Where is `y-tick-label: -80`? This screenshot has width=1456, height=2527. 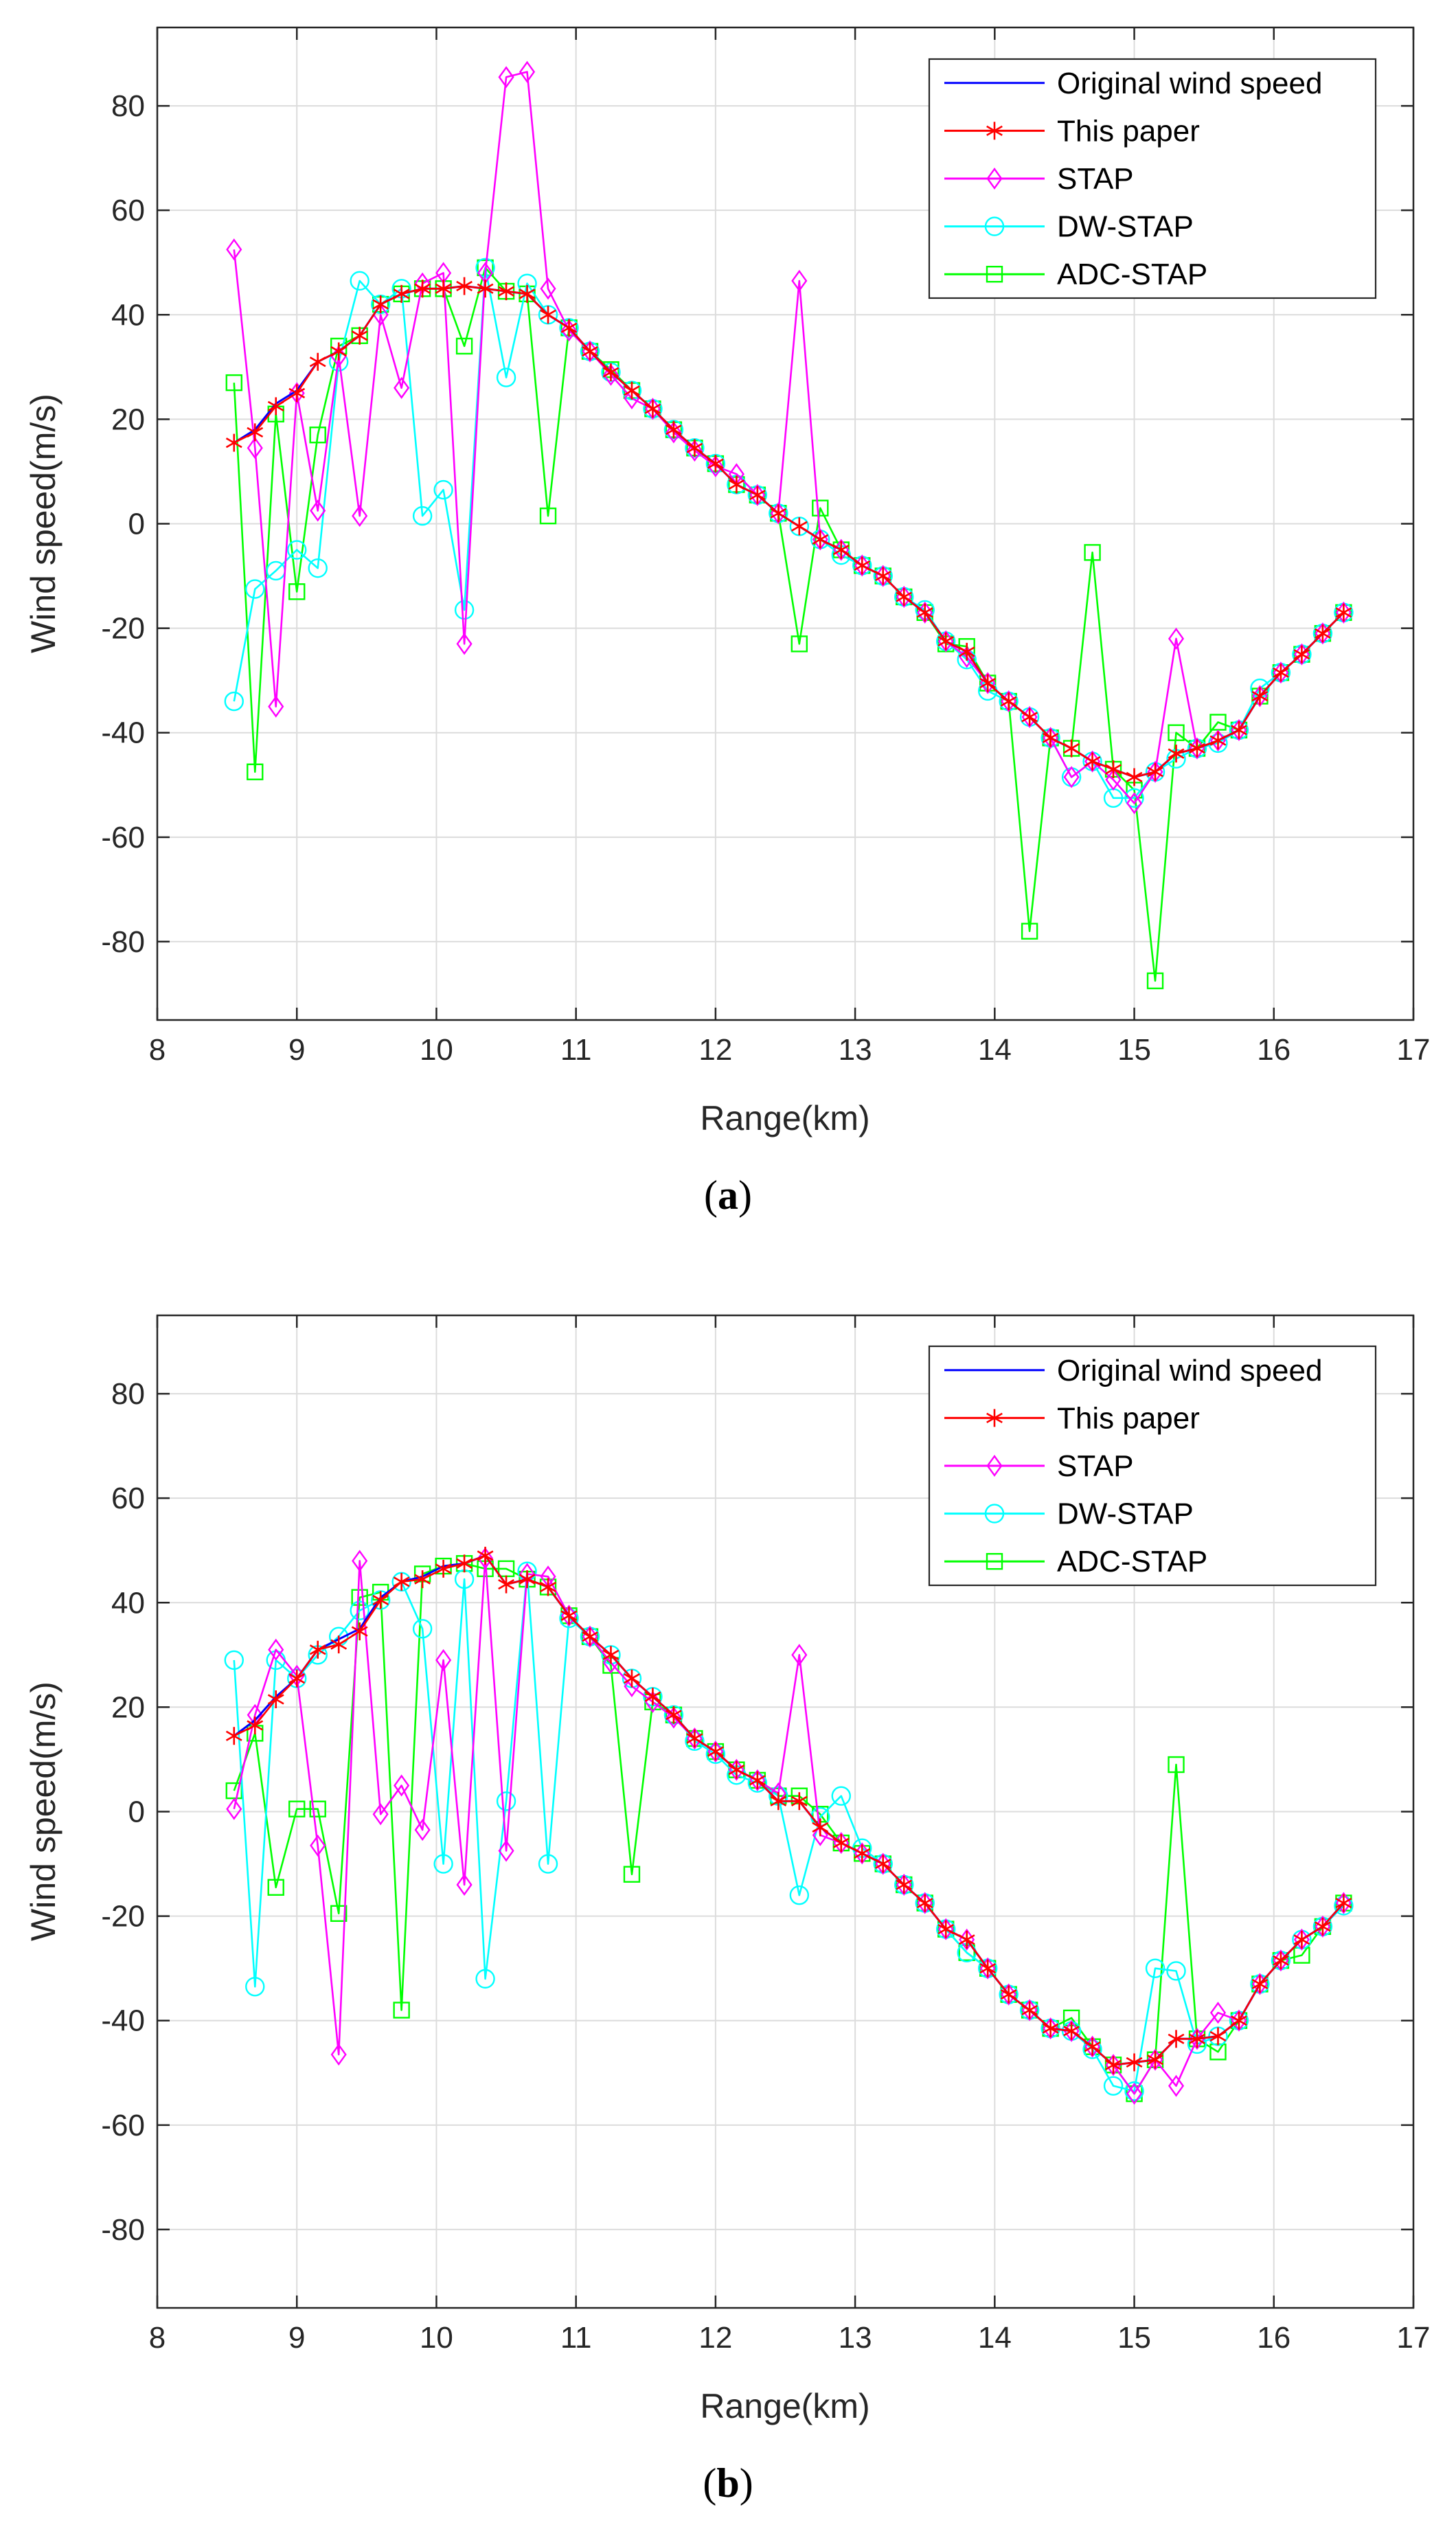 y-tick-label: -80 is located at coordinates (123, 942).